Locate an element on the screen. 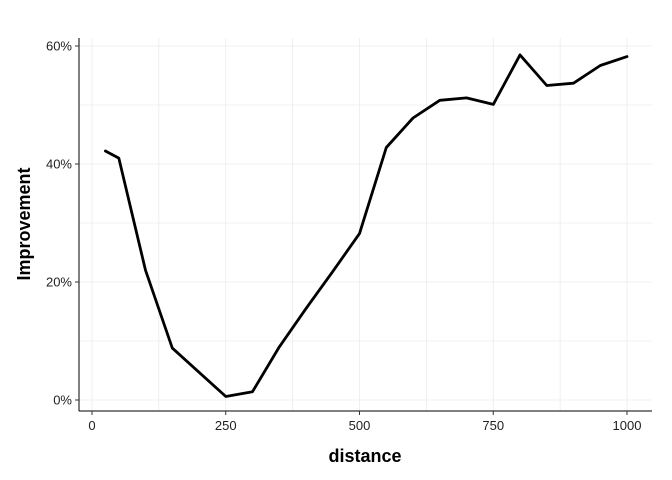 Image resolution: width=672 pixels, height=480 pixels. y-axis-title: Improvement is located at coordinates (24, 223).